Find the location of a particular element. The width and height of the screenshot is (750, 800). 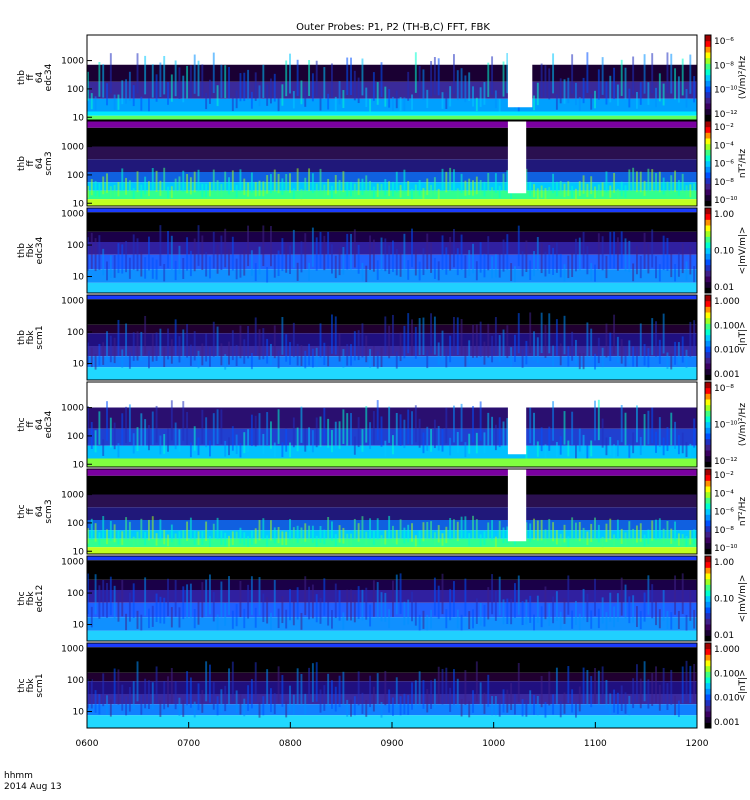

x-tick-label: 1000 is located at coordinates (493, 744).